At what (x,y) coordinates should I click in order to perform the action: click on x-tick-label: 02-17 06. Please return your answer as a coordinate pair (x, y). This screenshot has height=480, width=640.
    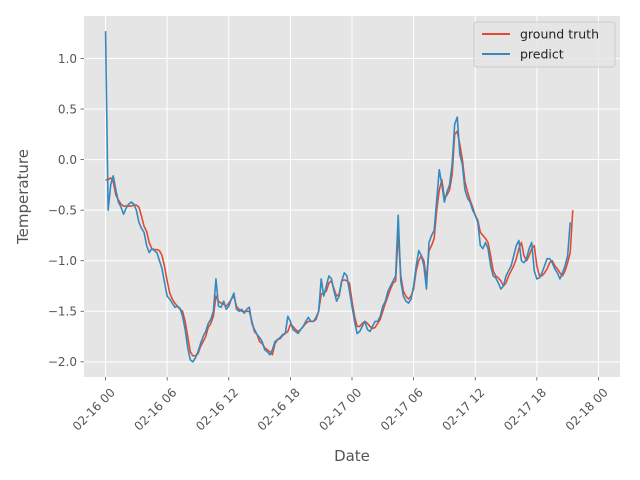
    Looking at the image, I should click on (402, 409).